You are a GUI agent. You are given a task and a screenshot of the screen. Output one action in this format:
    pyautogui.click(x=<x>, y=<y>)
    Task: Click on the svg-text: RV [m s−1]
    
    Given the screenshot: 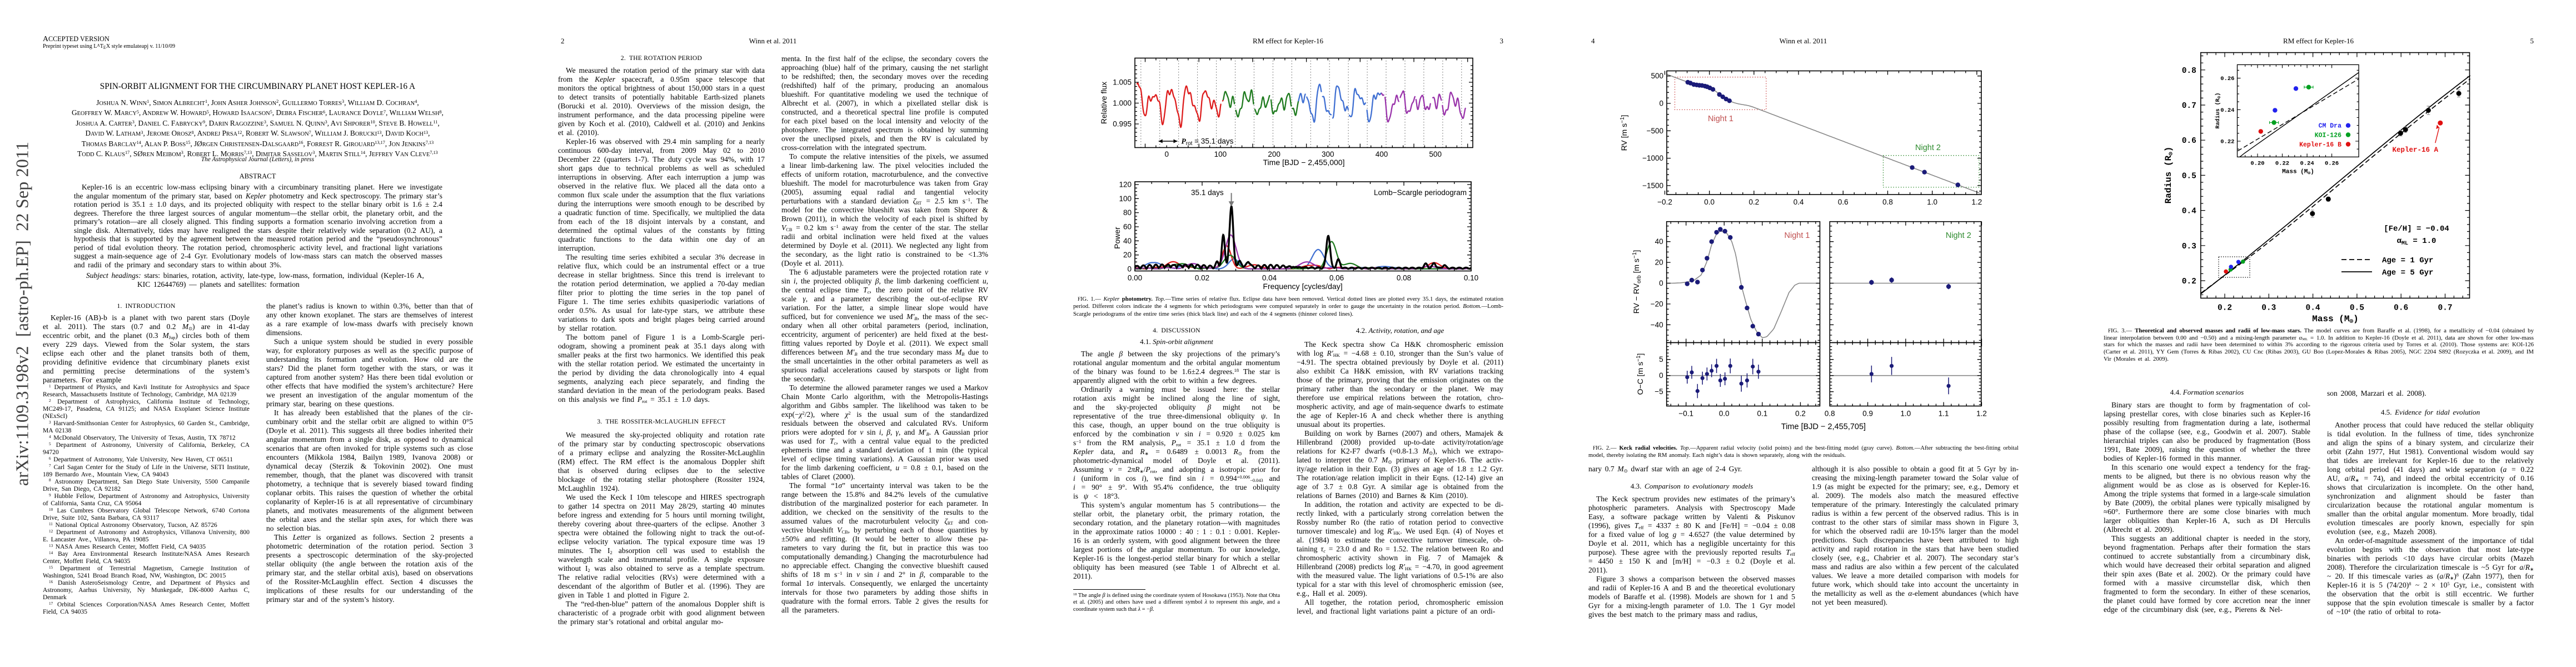 What is the action you would take?
    pyautogui.click(x=1624, y=133)
    